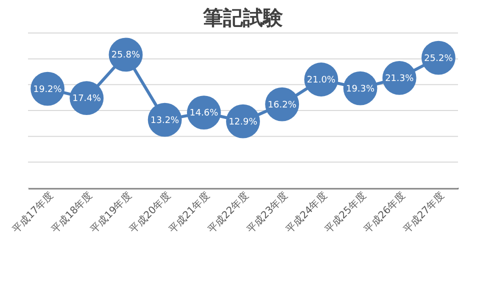  Describe the element at coordinates (165, 121) in the screenshot. I see `data-label: 13.2%` at that location.